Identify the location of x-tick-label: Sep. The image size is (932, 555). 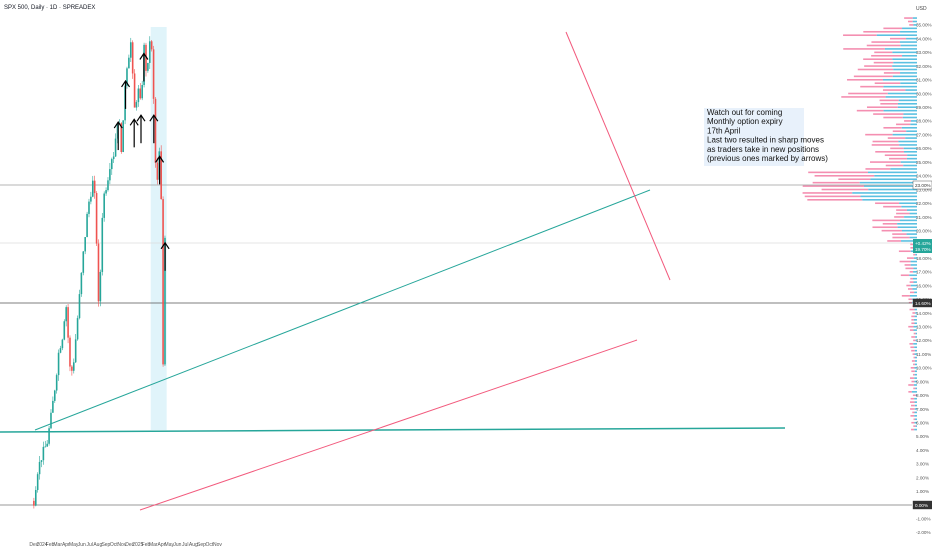
(201, 545).